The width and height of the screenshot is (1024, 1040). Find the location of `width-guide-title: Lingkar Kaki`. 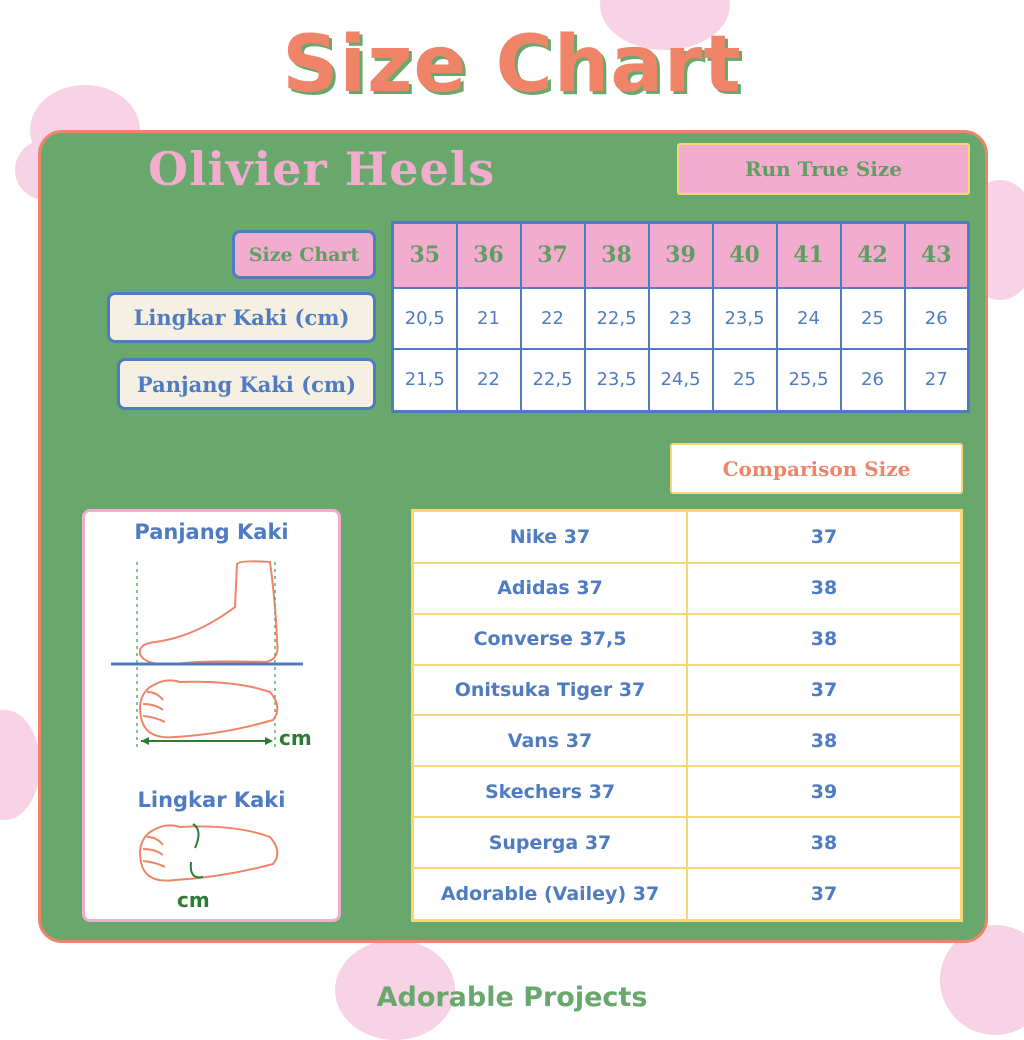

width-guide-title: Lingkar Kaki is located at coordinates (211, 800).